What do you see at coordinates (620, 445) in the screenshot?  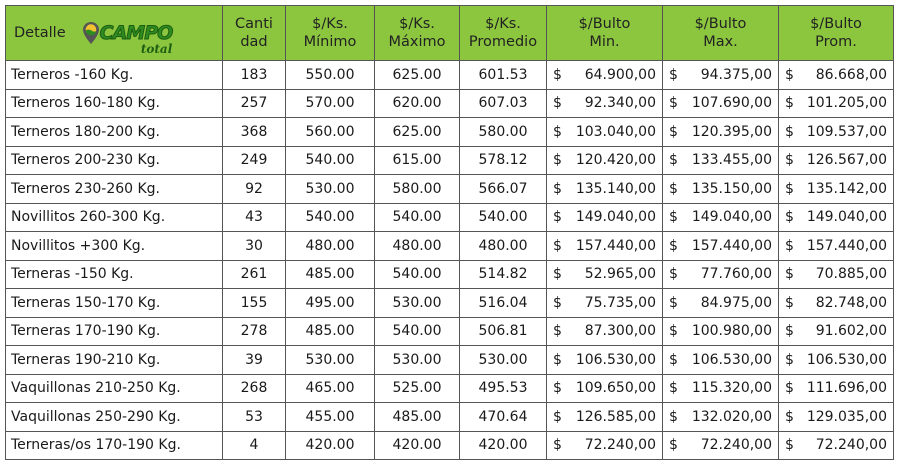 I see `amount: 72.240,00` at bounding box center [620, 445].